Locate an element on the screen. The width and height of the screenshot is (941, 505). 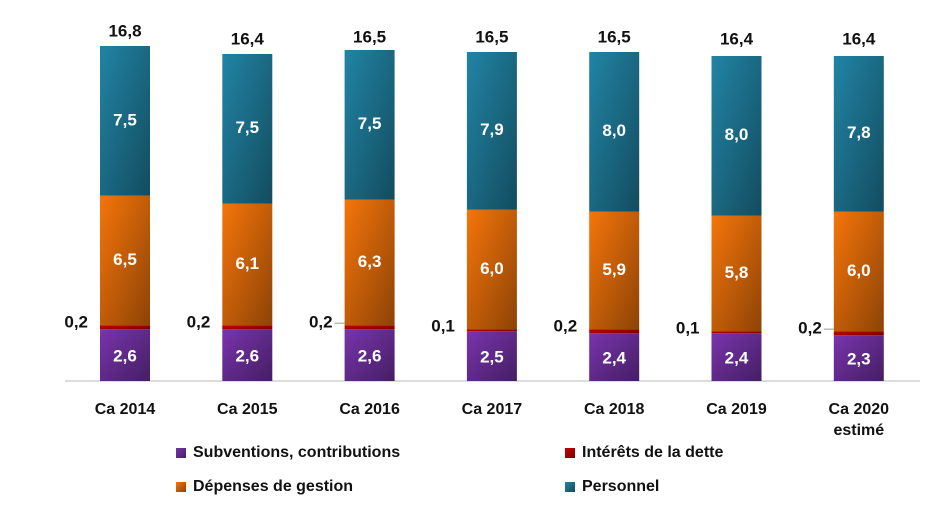
data-label-depenses-de-gestion-2: 6,3 is located at coordinates (370, 261).